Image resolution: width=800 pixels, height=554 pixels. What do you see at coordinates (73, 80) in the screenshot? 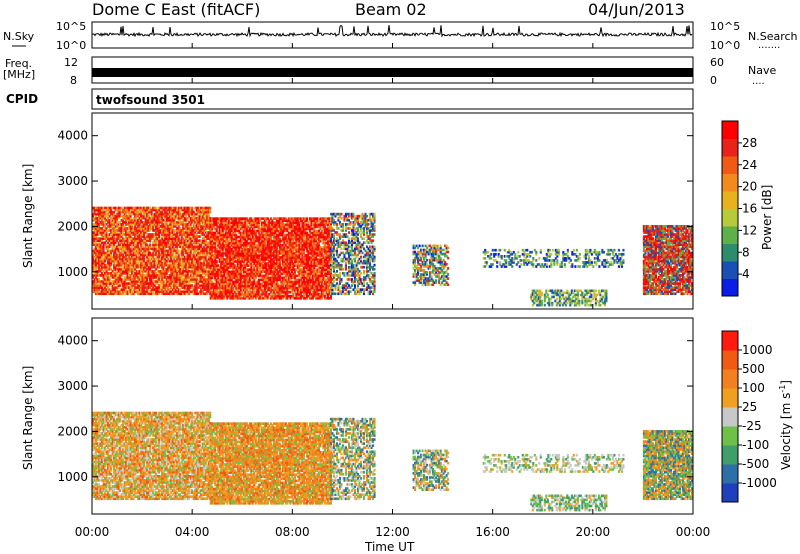
I see `freq-left-tick-bottom: 8` at bounding box center [73, 80].